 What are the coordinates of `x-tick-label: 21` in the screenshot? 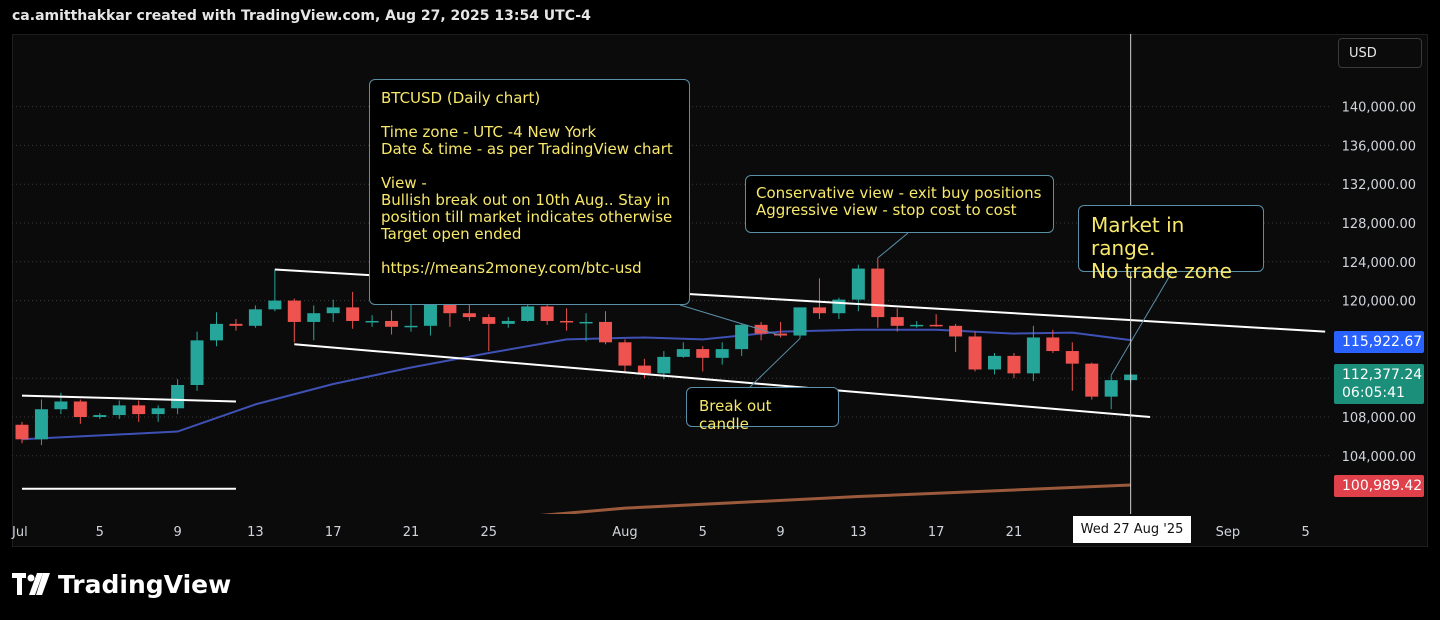 It's located at (1014, 532).